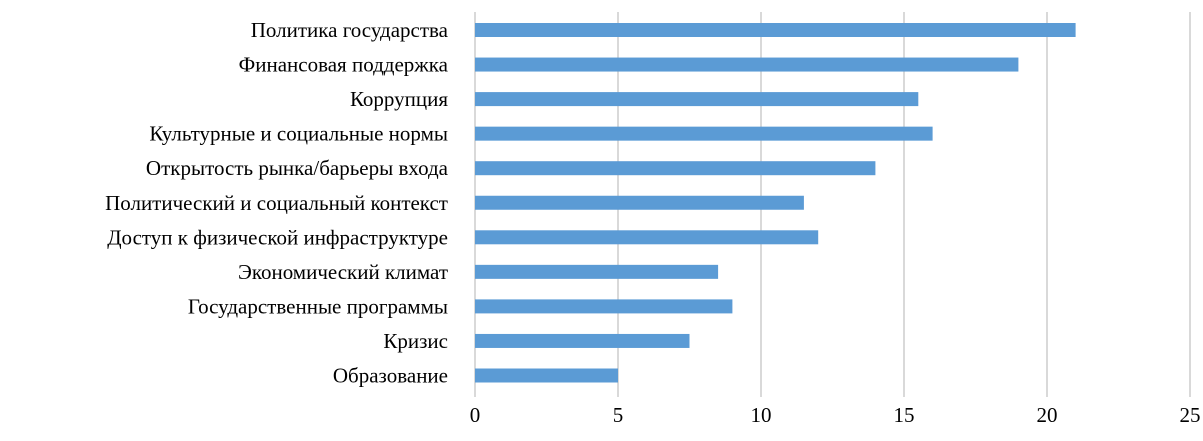 This screenshot has width=1203, height=441. I want to click on category-label: Доступ к физической инфраструктуре, so click(277, 237).